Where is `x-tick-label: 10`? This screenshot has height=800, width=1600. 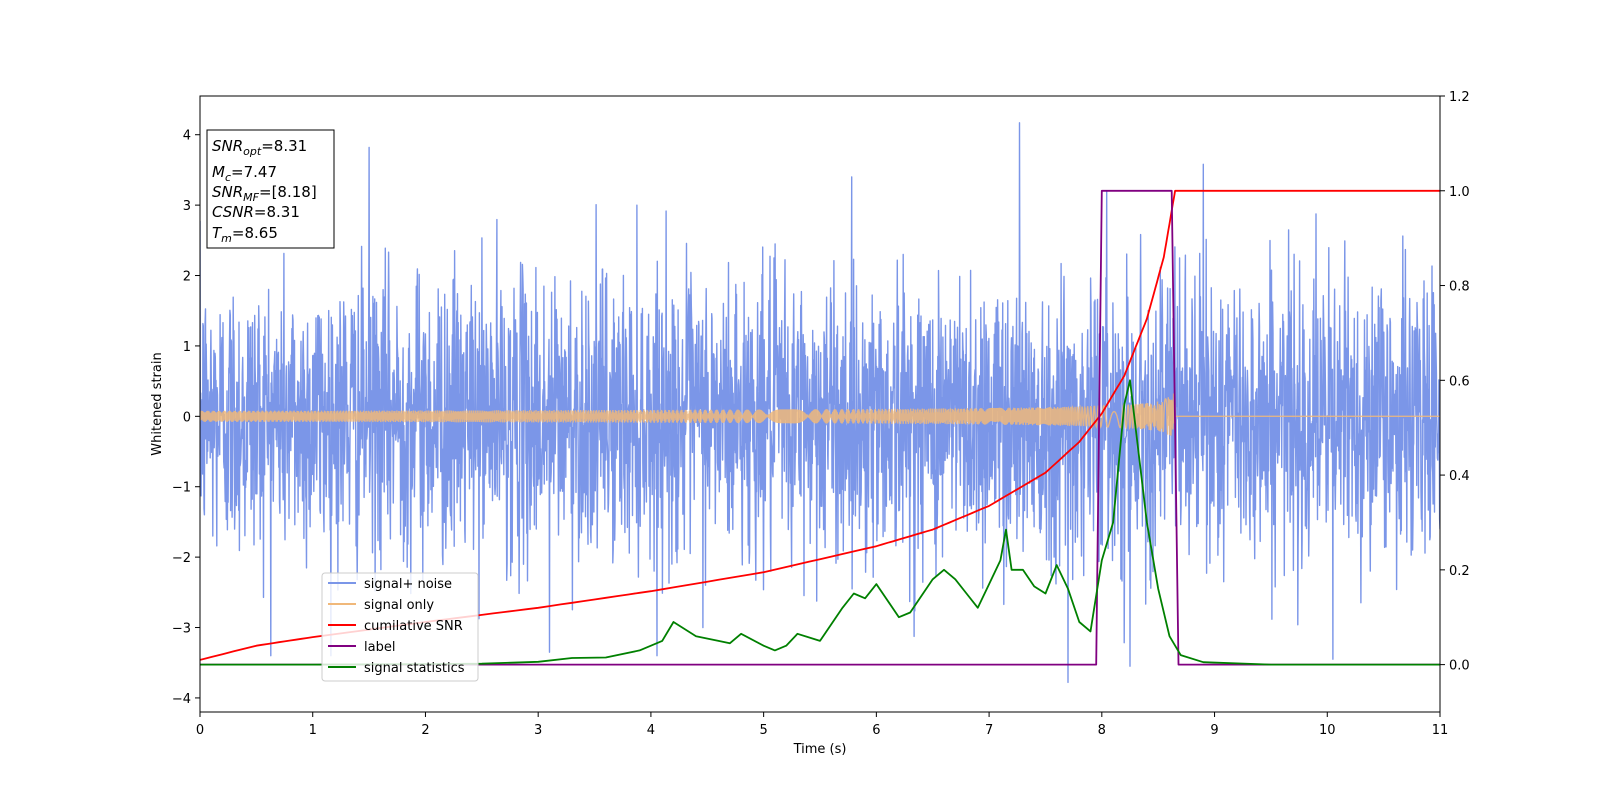 x-tick-label: 10 is located at coordinates (1327, 730).